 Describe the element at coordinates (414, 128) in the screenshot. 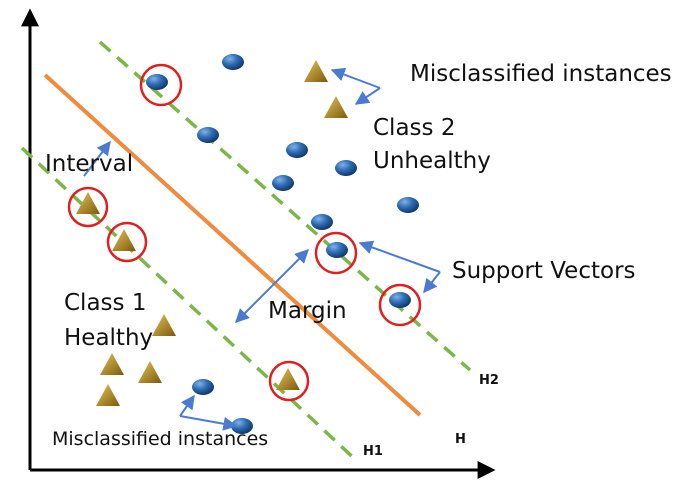

I see `label: Class 2` at that location.